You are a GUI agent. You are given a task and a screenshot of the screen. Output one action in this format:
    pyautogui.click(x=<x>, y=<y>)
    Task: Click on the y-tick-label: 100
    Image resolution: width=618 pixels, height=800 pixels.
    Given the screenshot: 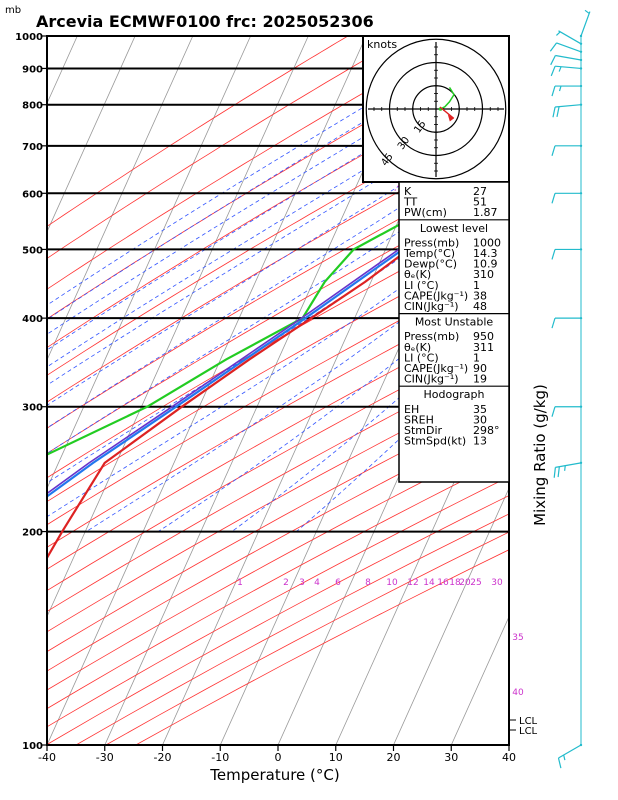 What is the action you would take?
    pyautogui.click(x=32, y=746)
    